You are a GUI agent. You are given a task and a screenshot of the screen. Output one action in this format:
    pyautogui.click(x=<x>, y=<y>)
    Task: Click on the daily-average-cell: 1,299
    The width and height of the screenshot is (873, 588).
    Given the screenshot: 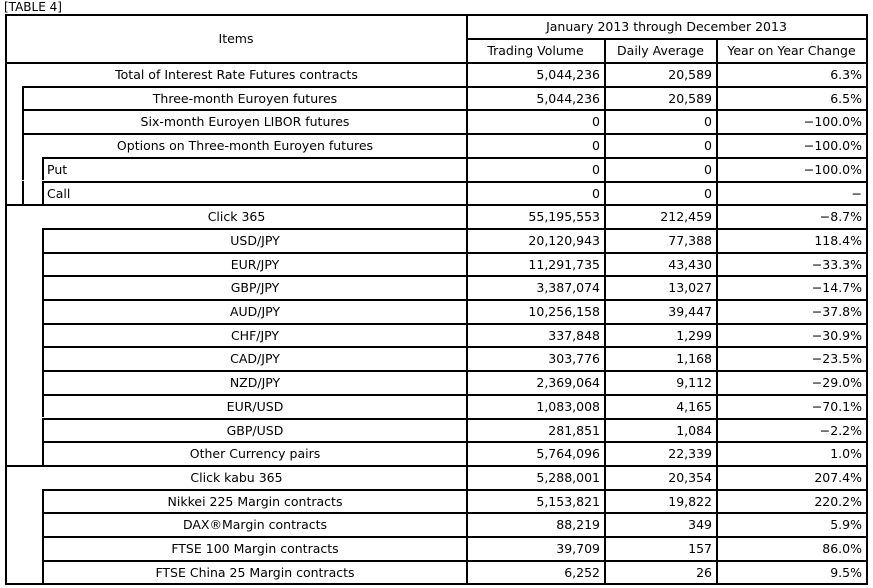 What is the action you would take?
    pyautogui.click(x=694, y=335)
    